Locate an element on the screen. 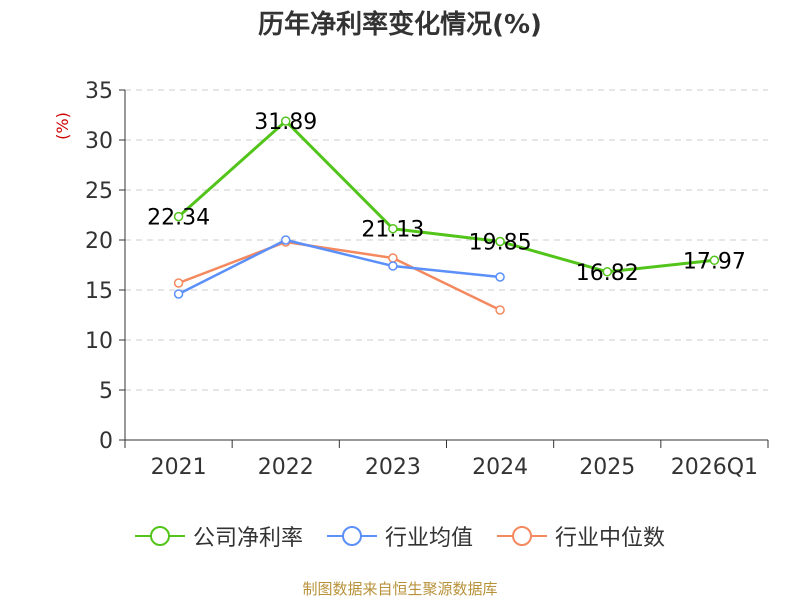  x-tick-label: 2024 is located at coordinates (500, 467).